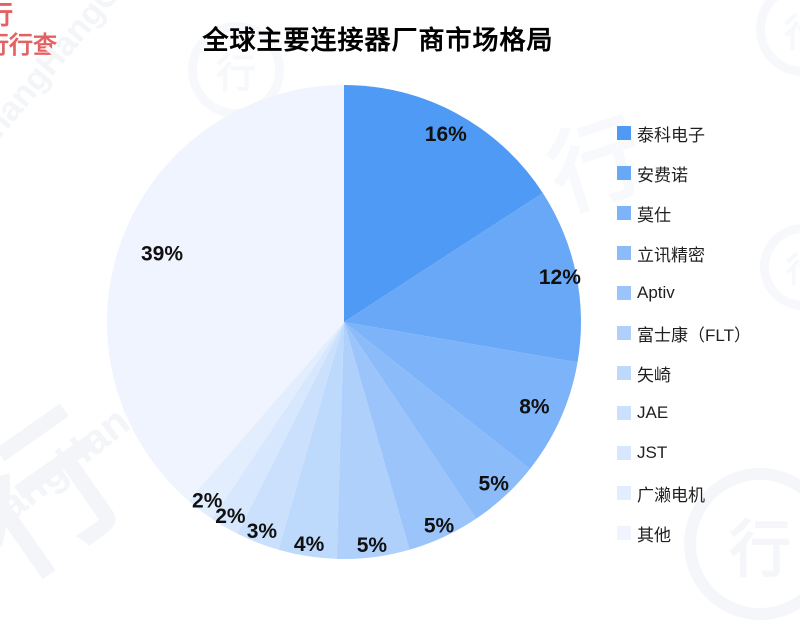 This screenshot has height=620, width=800. I want to click on legend-label: JAE, so click(653, 412).